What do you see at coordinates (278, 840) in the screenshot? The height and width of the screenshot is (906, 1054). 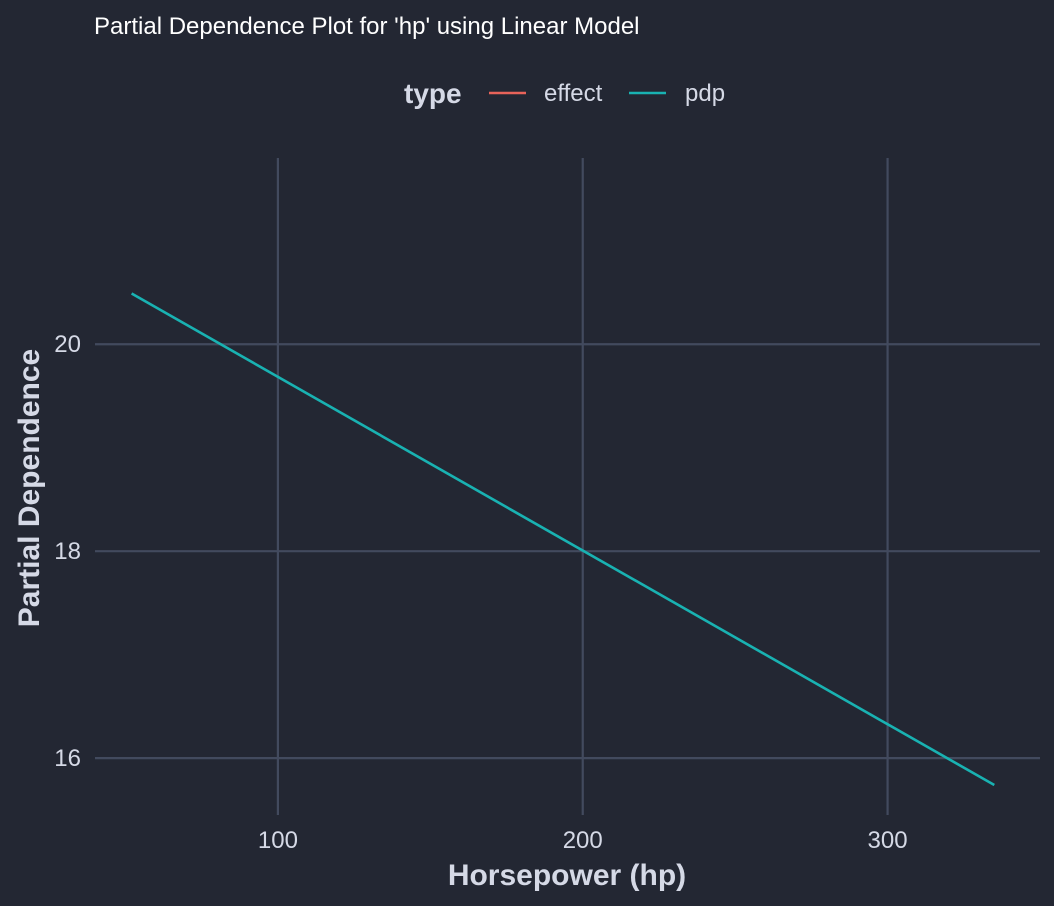 I see `x-tick-label: 100` at bounding box center [278, 840].